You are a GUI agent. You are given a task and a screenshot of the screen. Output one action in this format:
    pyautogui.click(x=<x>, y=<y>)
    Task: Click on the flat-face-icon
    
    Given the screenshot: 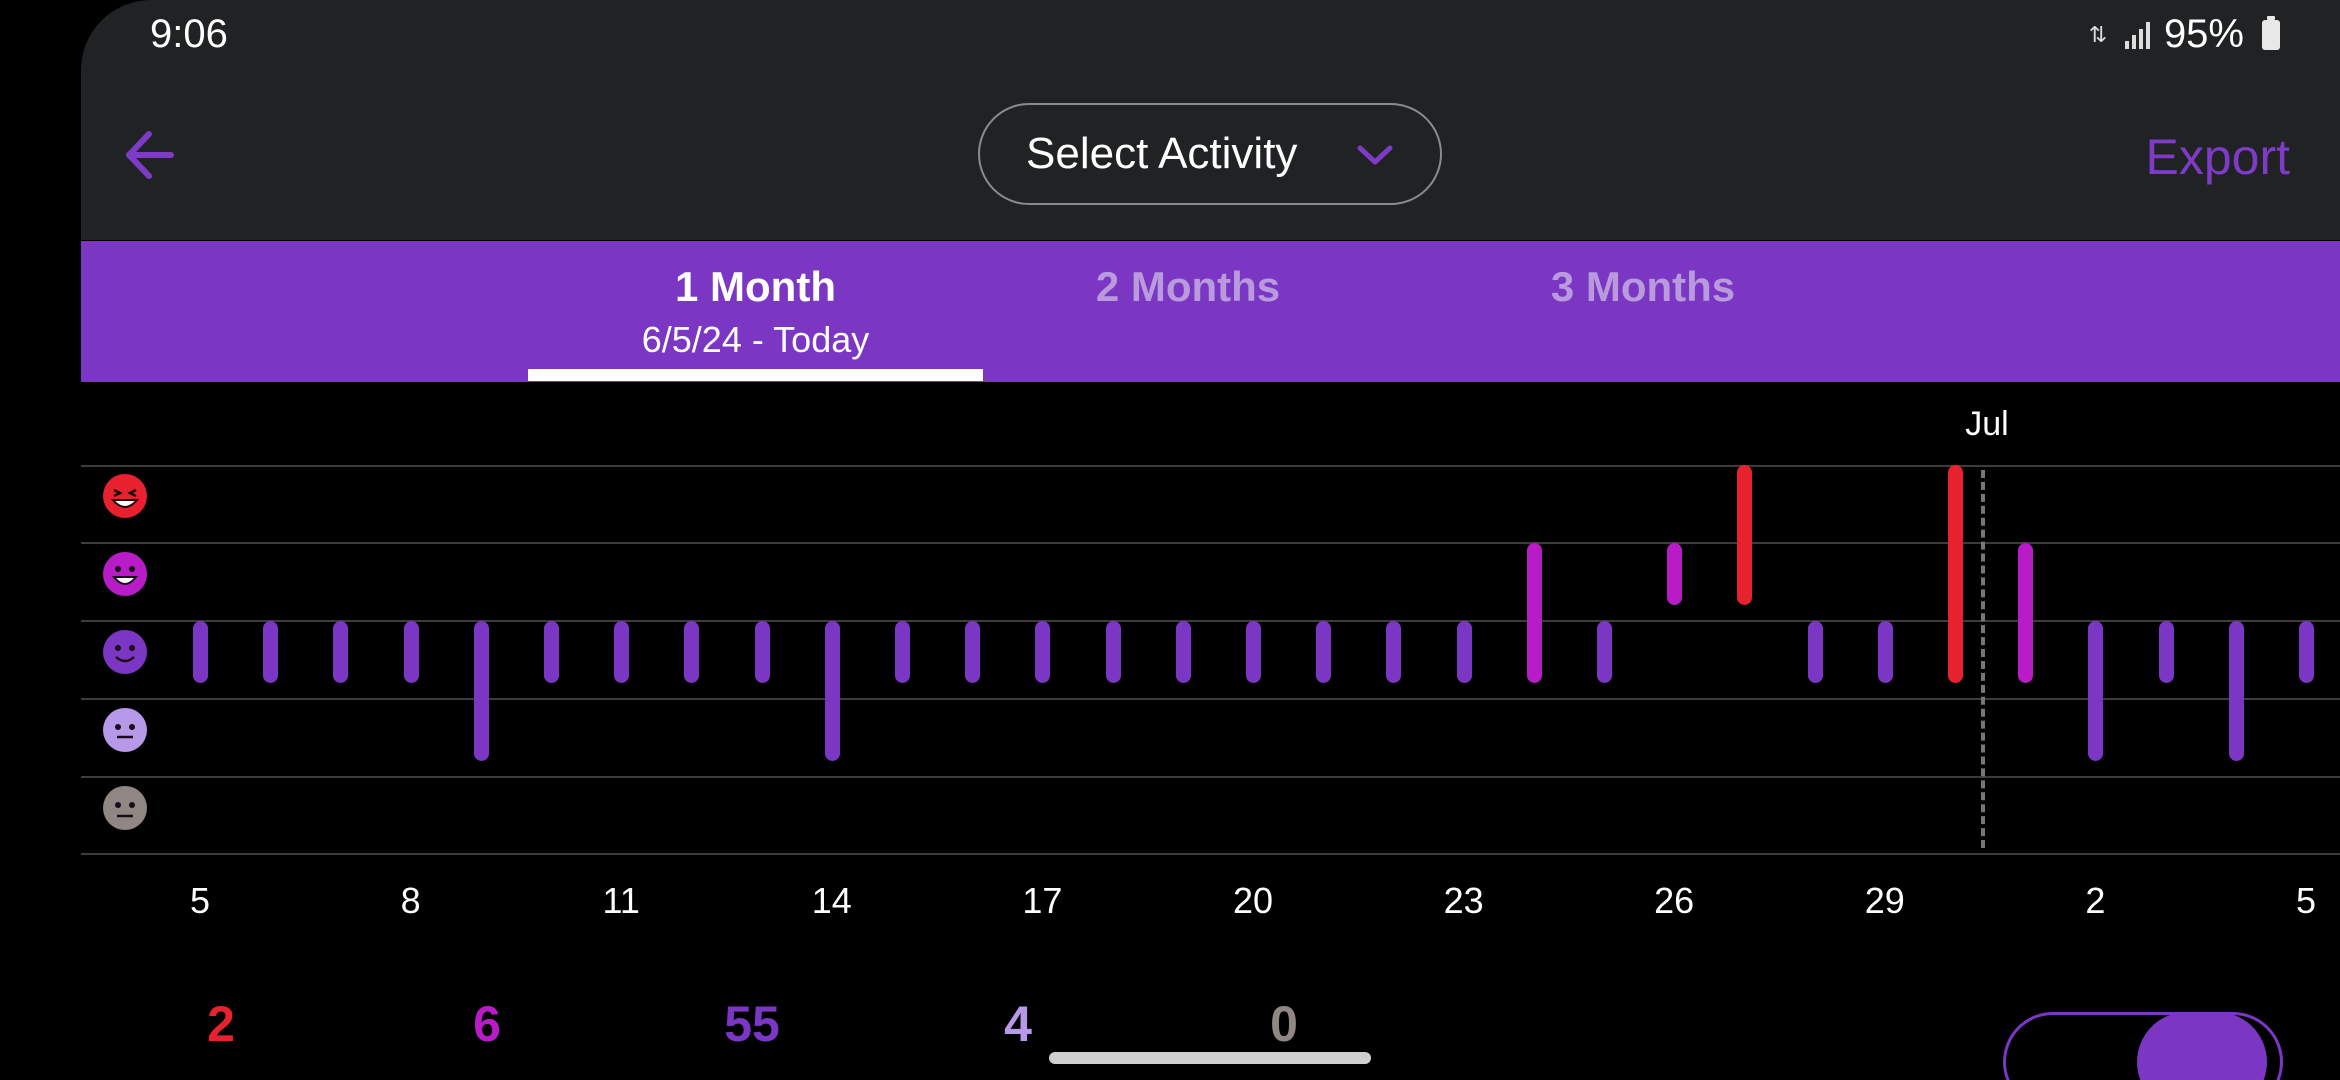 What is the action you would take?
    pyautogui.click(x=125, y=730)
    